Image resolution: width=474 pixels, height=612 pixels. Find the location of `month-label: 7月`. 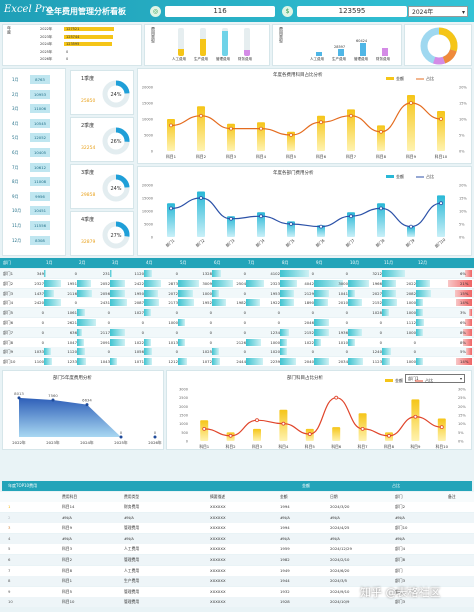

month-label: 7月 is located at coordinates (15, 167).